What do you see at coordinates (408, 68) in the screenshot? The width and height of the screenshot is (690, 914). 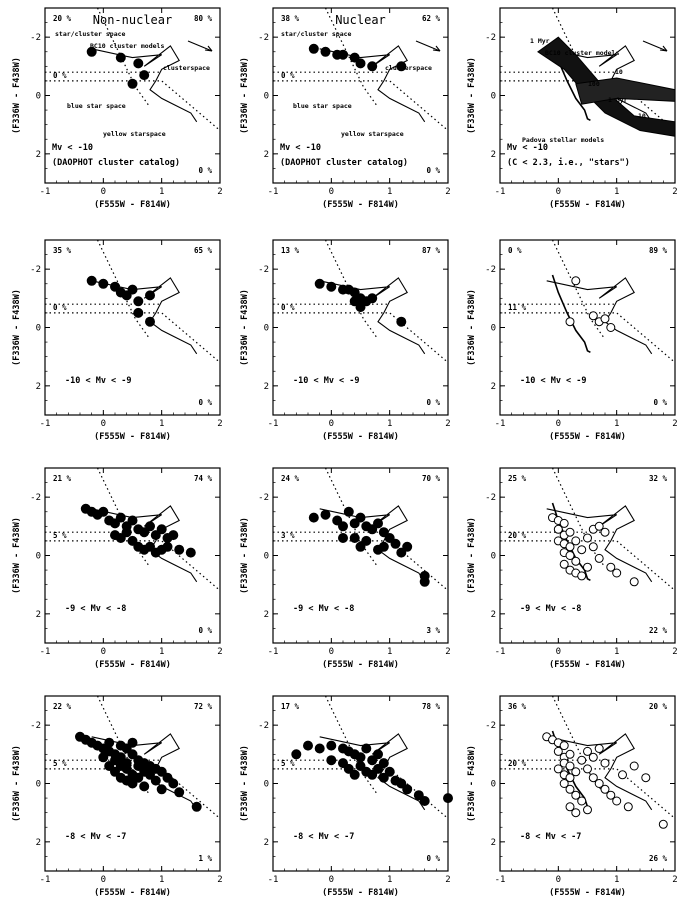 I see `annotation-2: clusterspace` at bounding box center [408, 68].